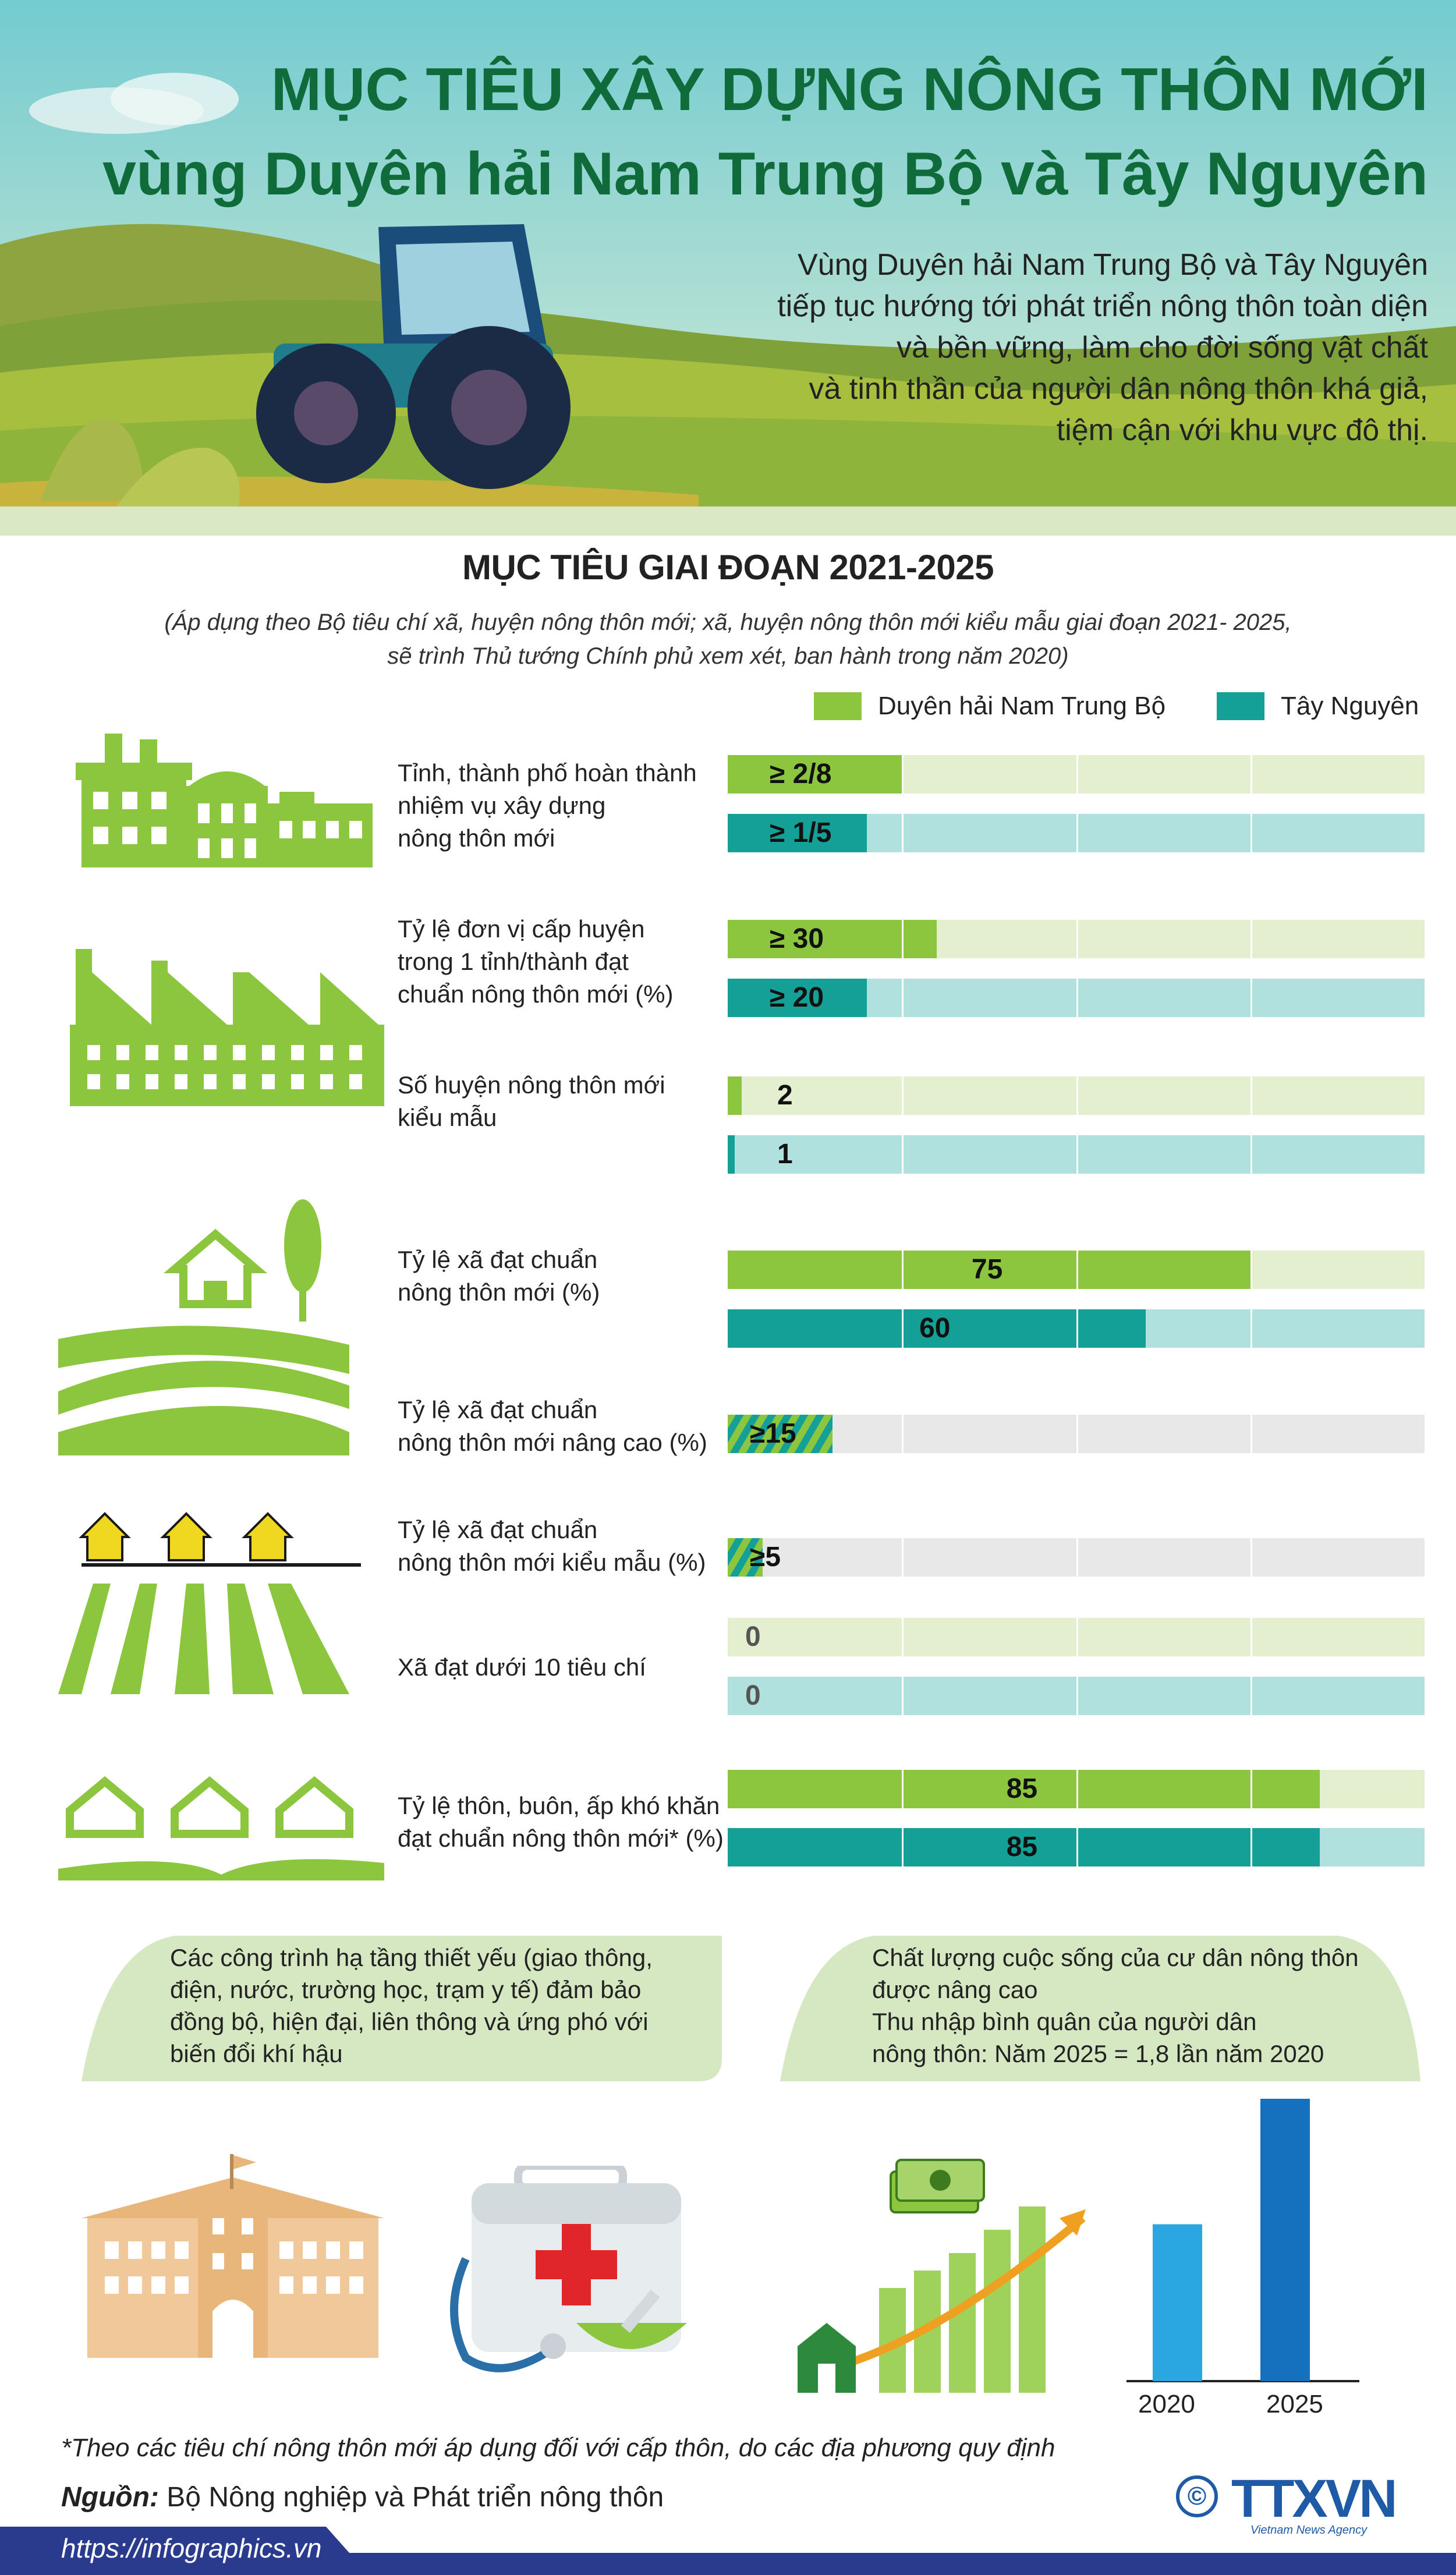  I want to click on bar-track-district-rate-b: ≥ 20, so click(1076, 998).